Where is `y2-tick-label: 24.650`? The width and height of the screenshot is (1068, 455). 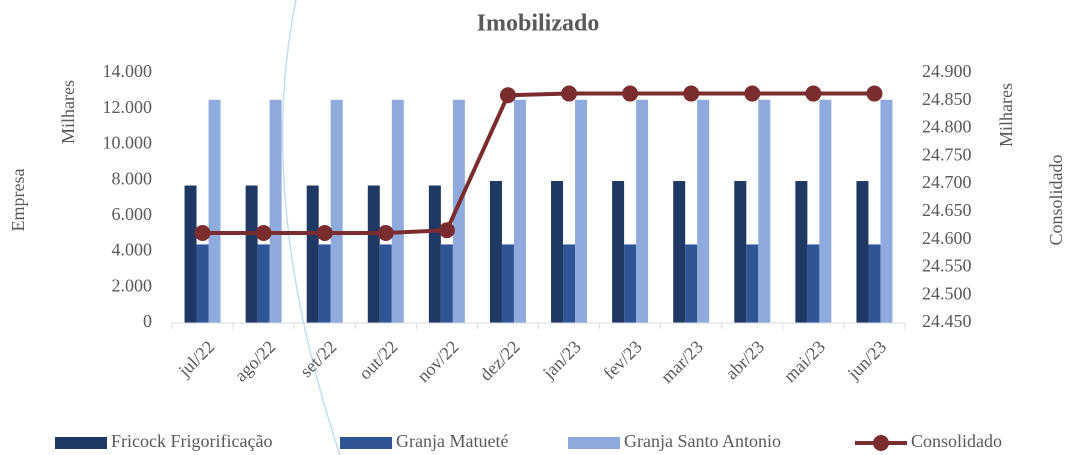 y2-tick-label: 24.650 is located at coordinates (947, 210).